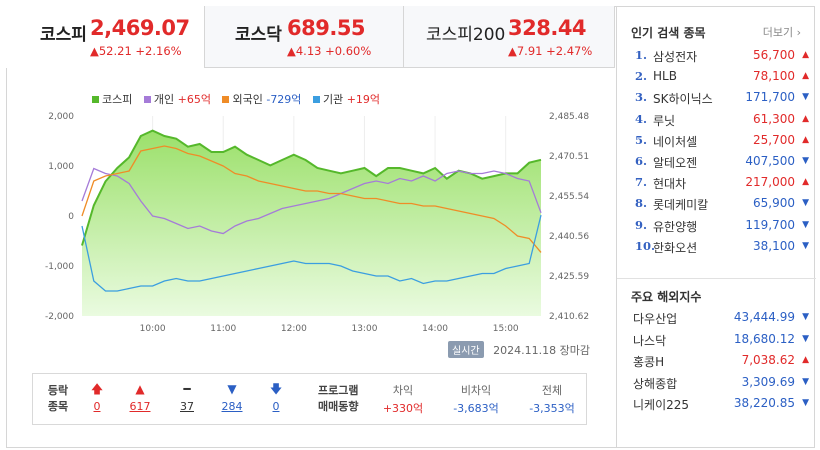 The height and width of the screenshot is (450, 820). I want to click on breadth-count: 37, so click(187, 406).